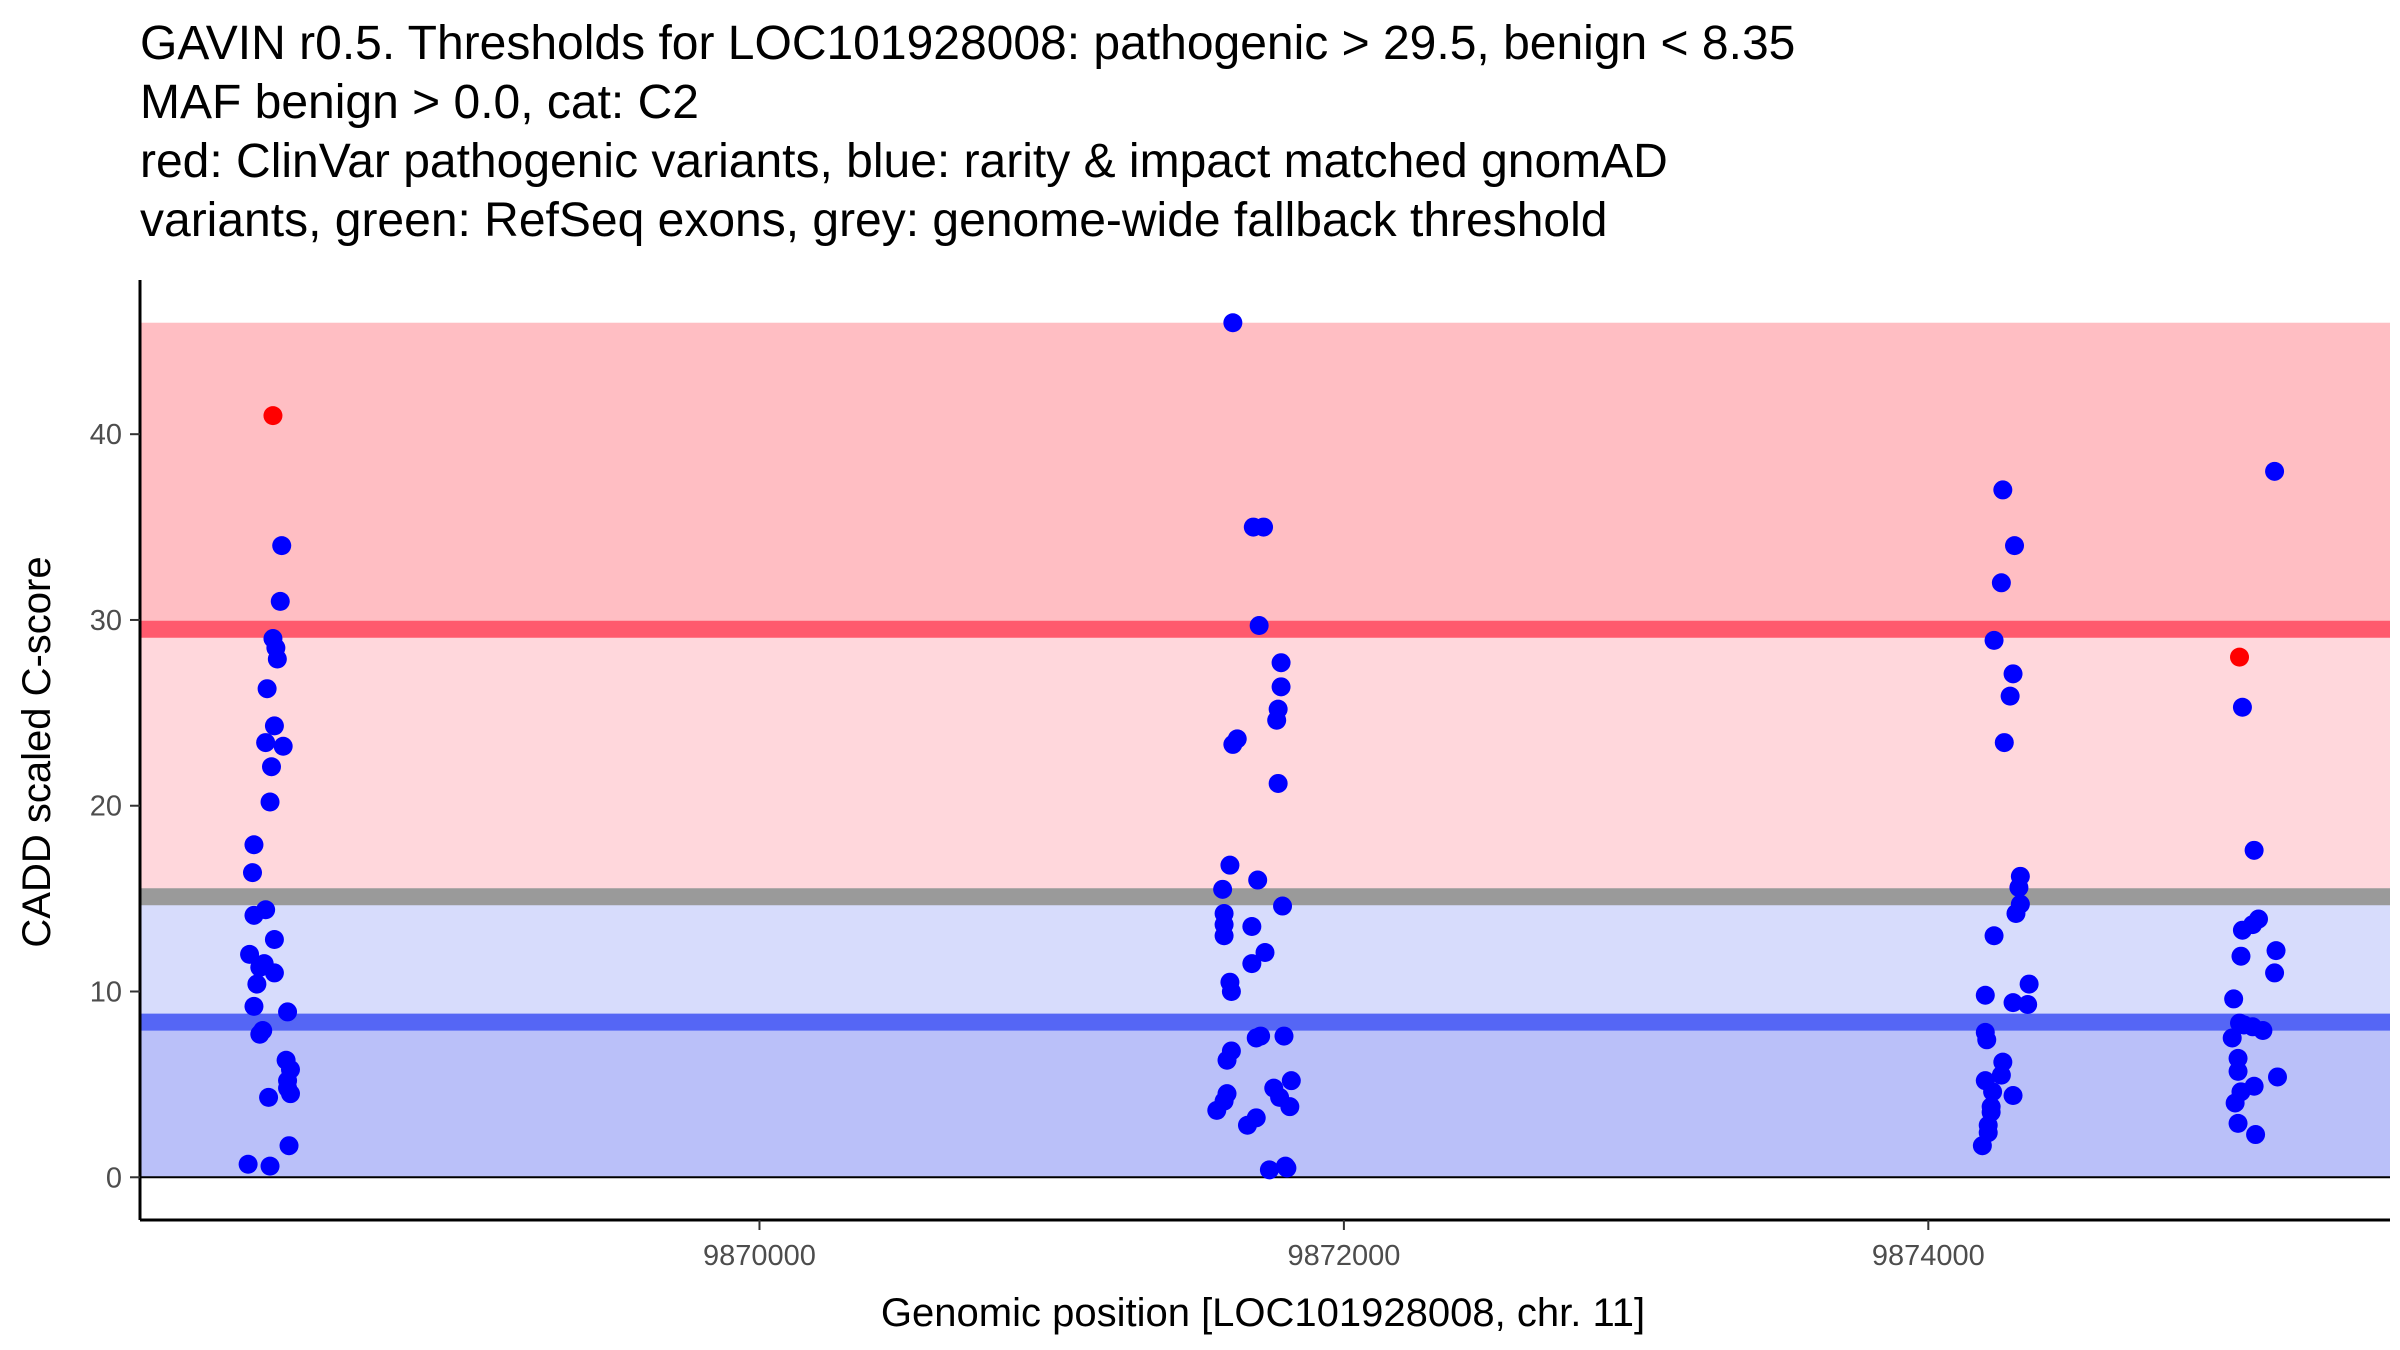 This screenshot has width=2400, height=1350. I want to click on y-tick-label: 40, so click(106, 435).